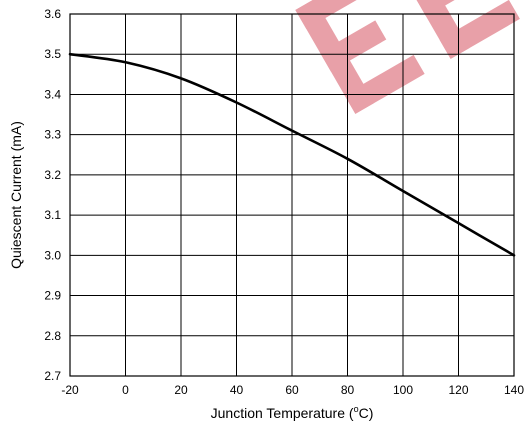 This screenshot has height=430, width=525. What do you see at coordinates (52, 14) in the screenshot?
I see `y-tick-label: 3.6` at bounding box center [52, 14].